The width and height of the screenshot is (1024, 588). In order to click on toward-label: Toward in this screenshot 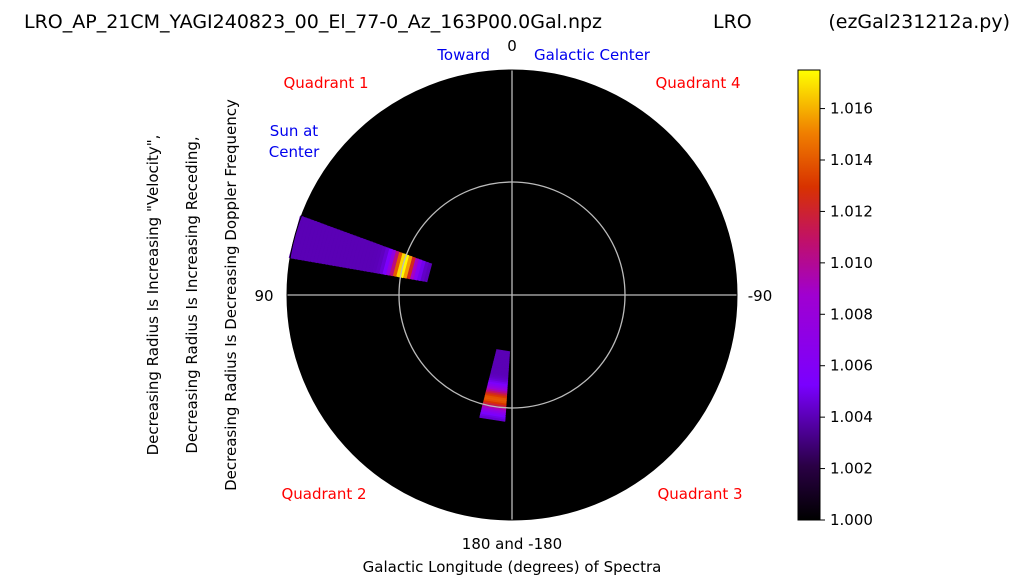, I will do `click(463, 55)`.